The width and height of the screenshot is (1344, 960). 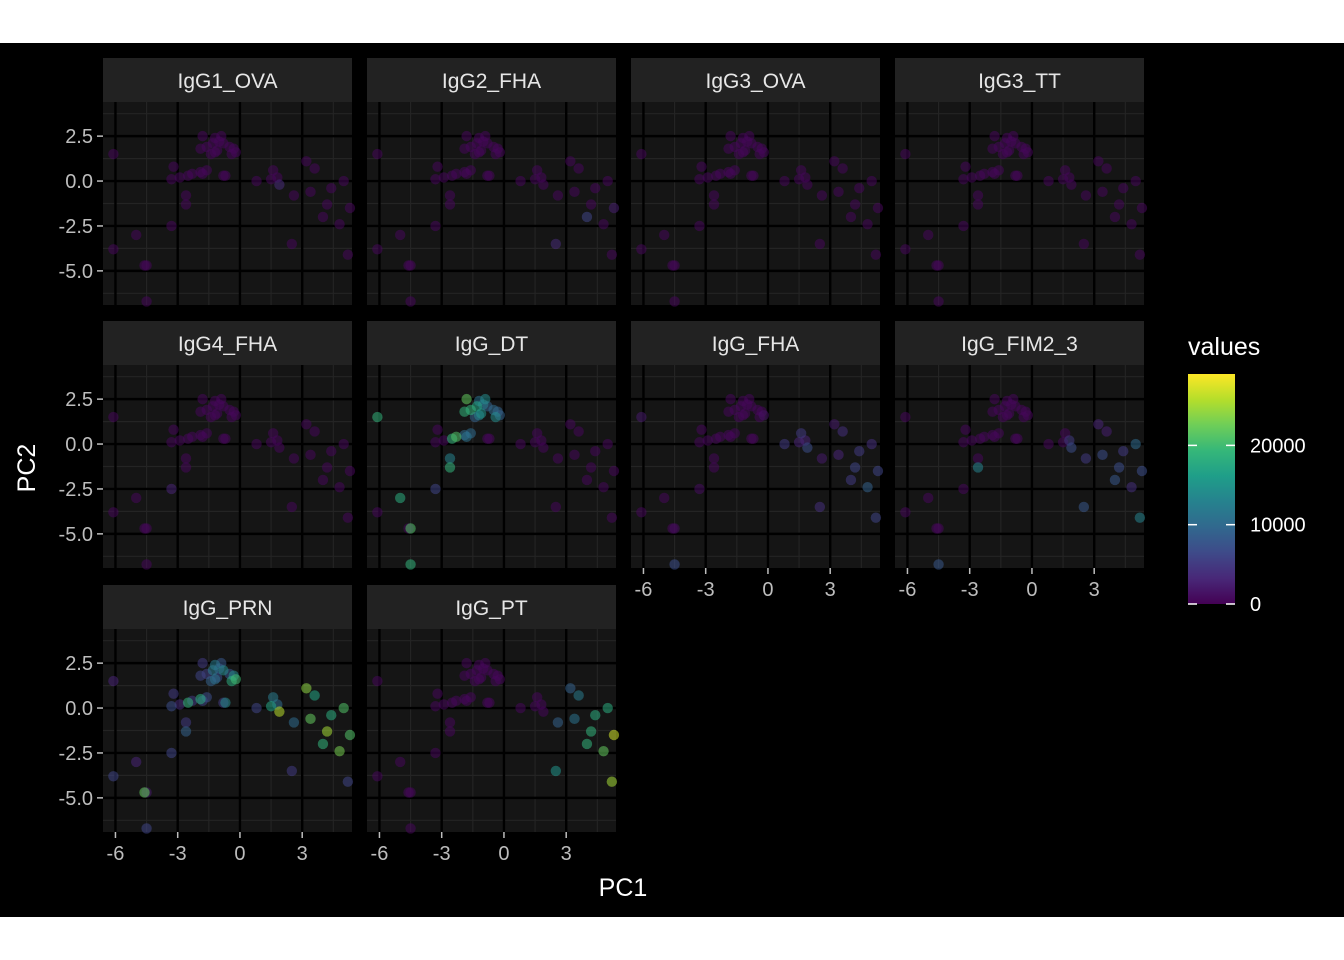 What do you see at coordinates (442, 854) in the screenshot?
I see `x-tick-label: -3` at bounding box center [442, 854].